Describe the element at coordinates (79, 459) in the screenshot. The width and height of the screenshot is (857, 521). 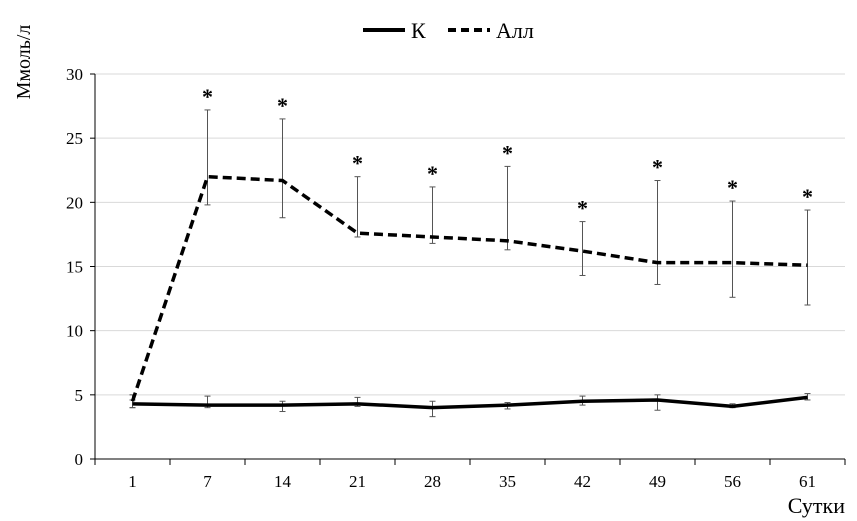
I see `y-tick-label-0: 0` at that location.